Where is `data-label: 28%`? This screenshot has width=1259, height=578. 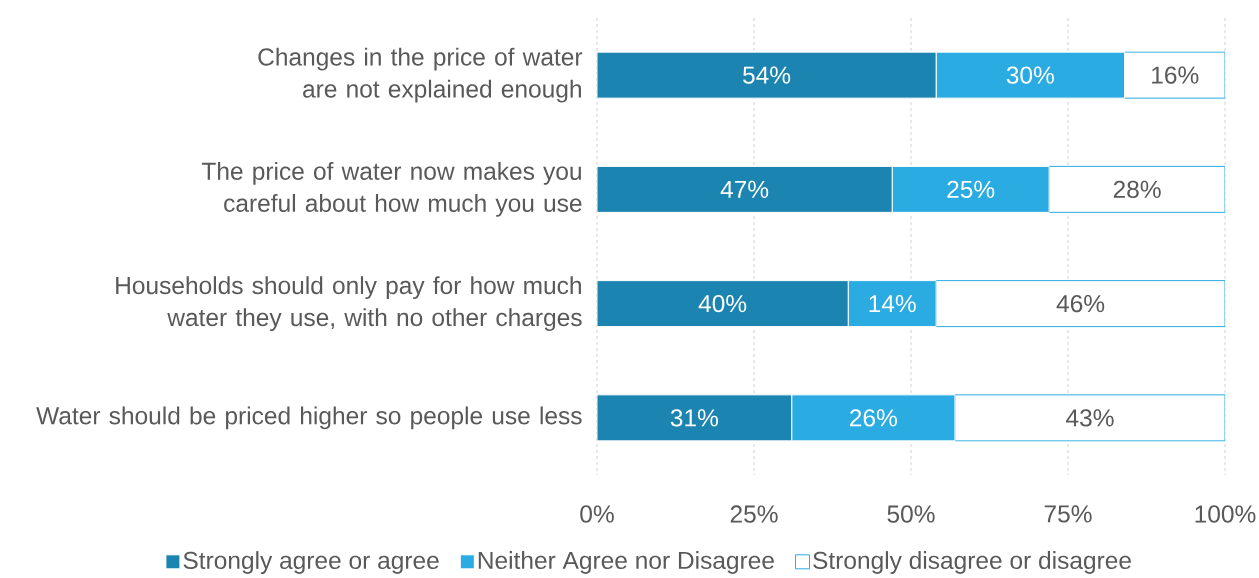 data-label: 28% is located at coordinates (1137, 189).